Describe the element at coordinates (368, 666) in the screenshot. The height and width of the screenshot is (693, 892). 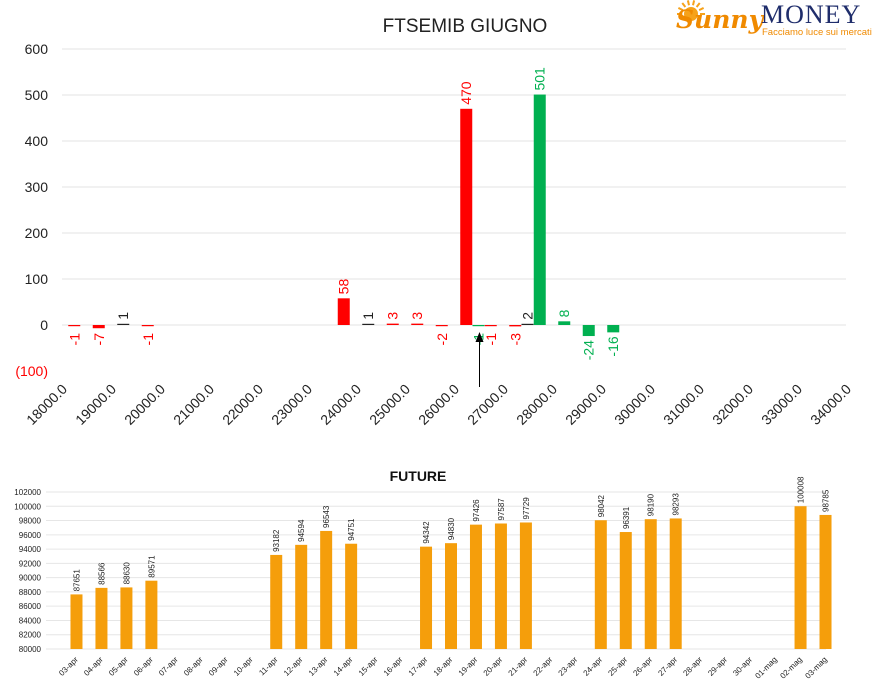
I see `x-tick-label: 15-apr` at that location.